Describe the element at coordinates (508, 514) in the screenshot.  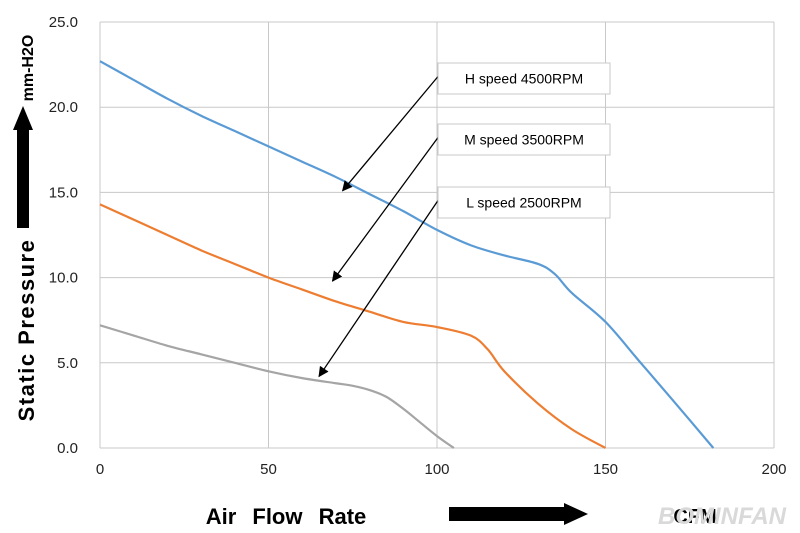
I see `x-axis-arrow-shaft` at that location.